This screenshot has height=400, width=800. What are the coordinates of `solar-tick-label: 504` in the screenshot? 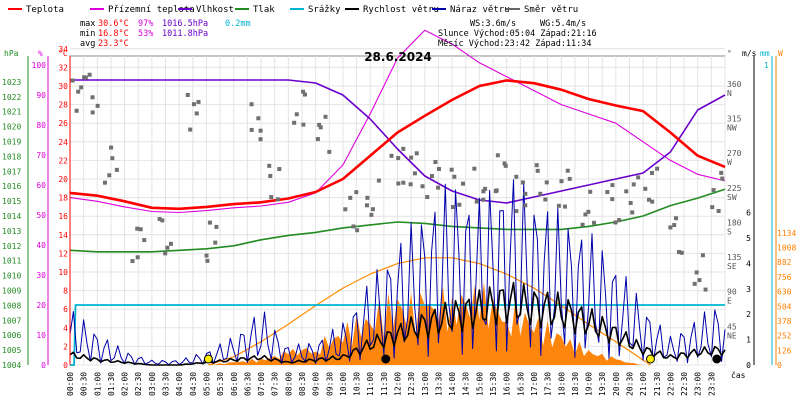 It's located at (784, 306).